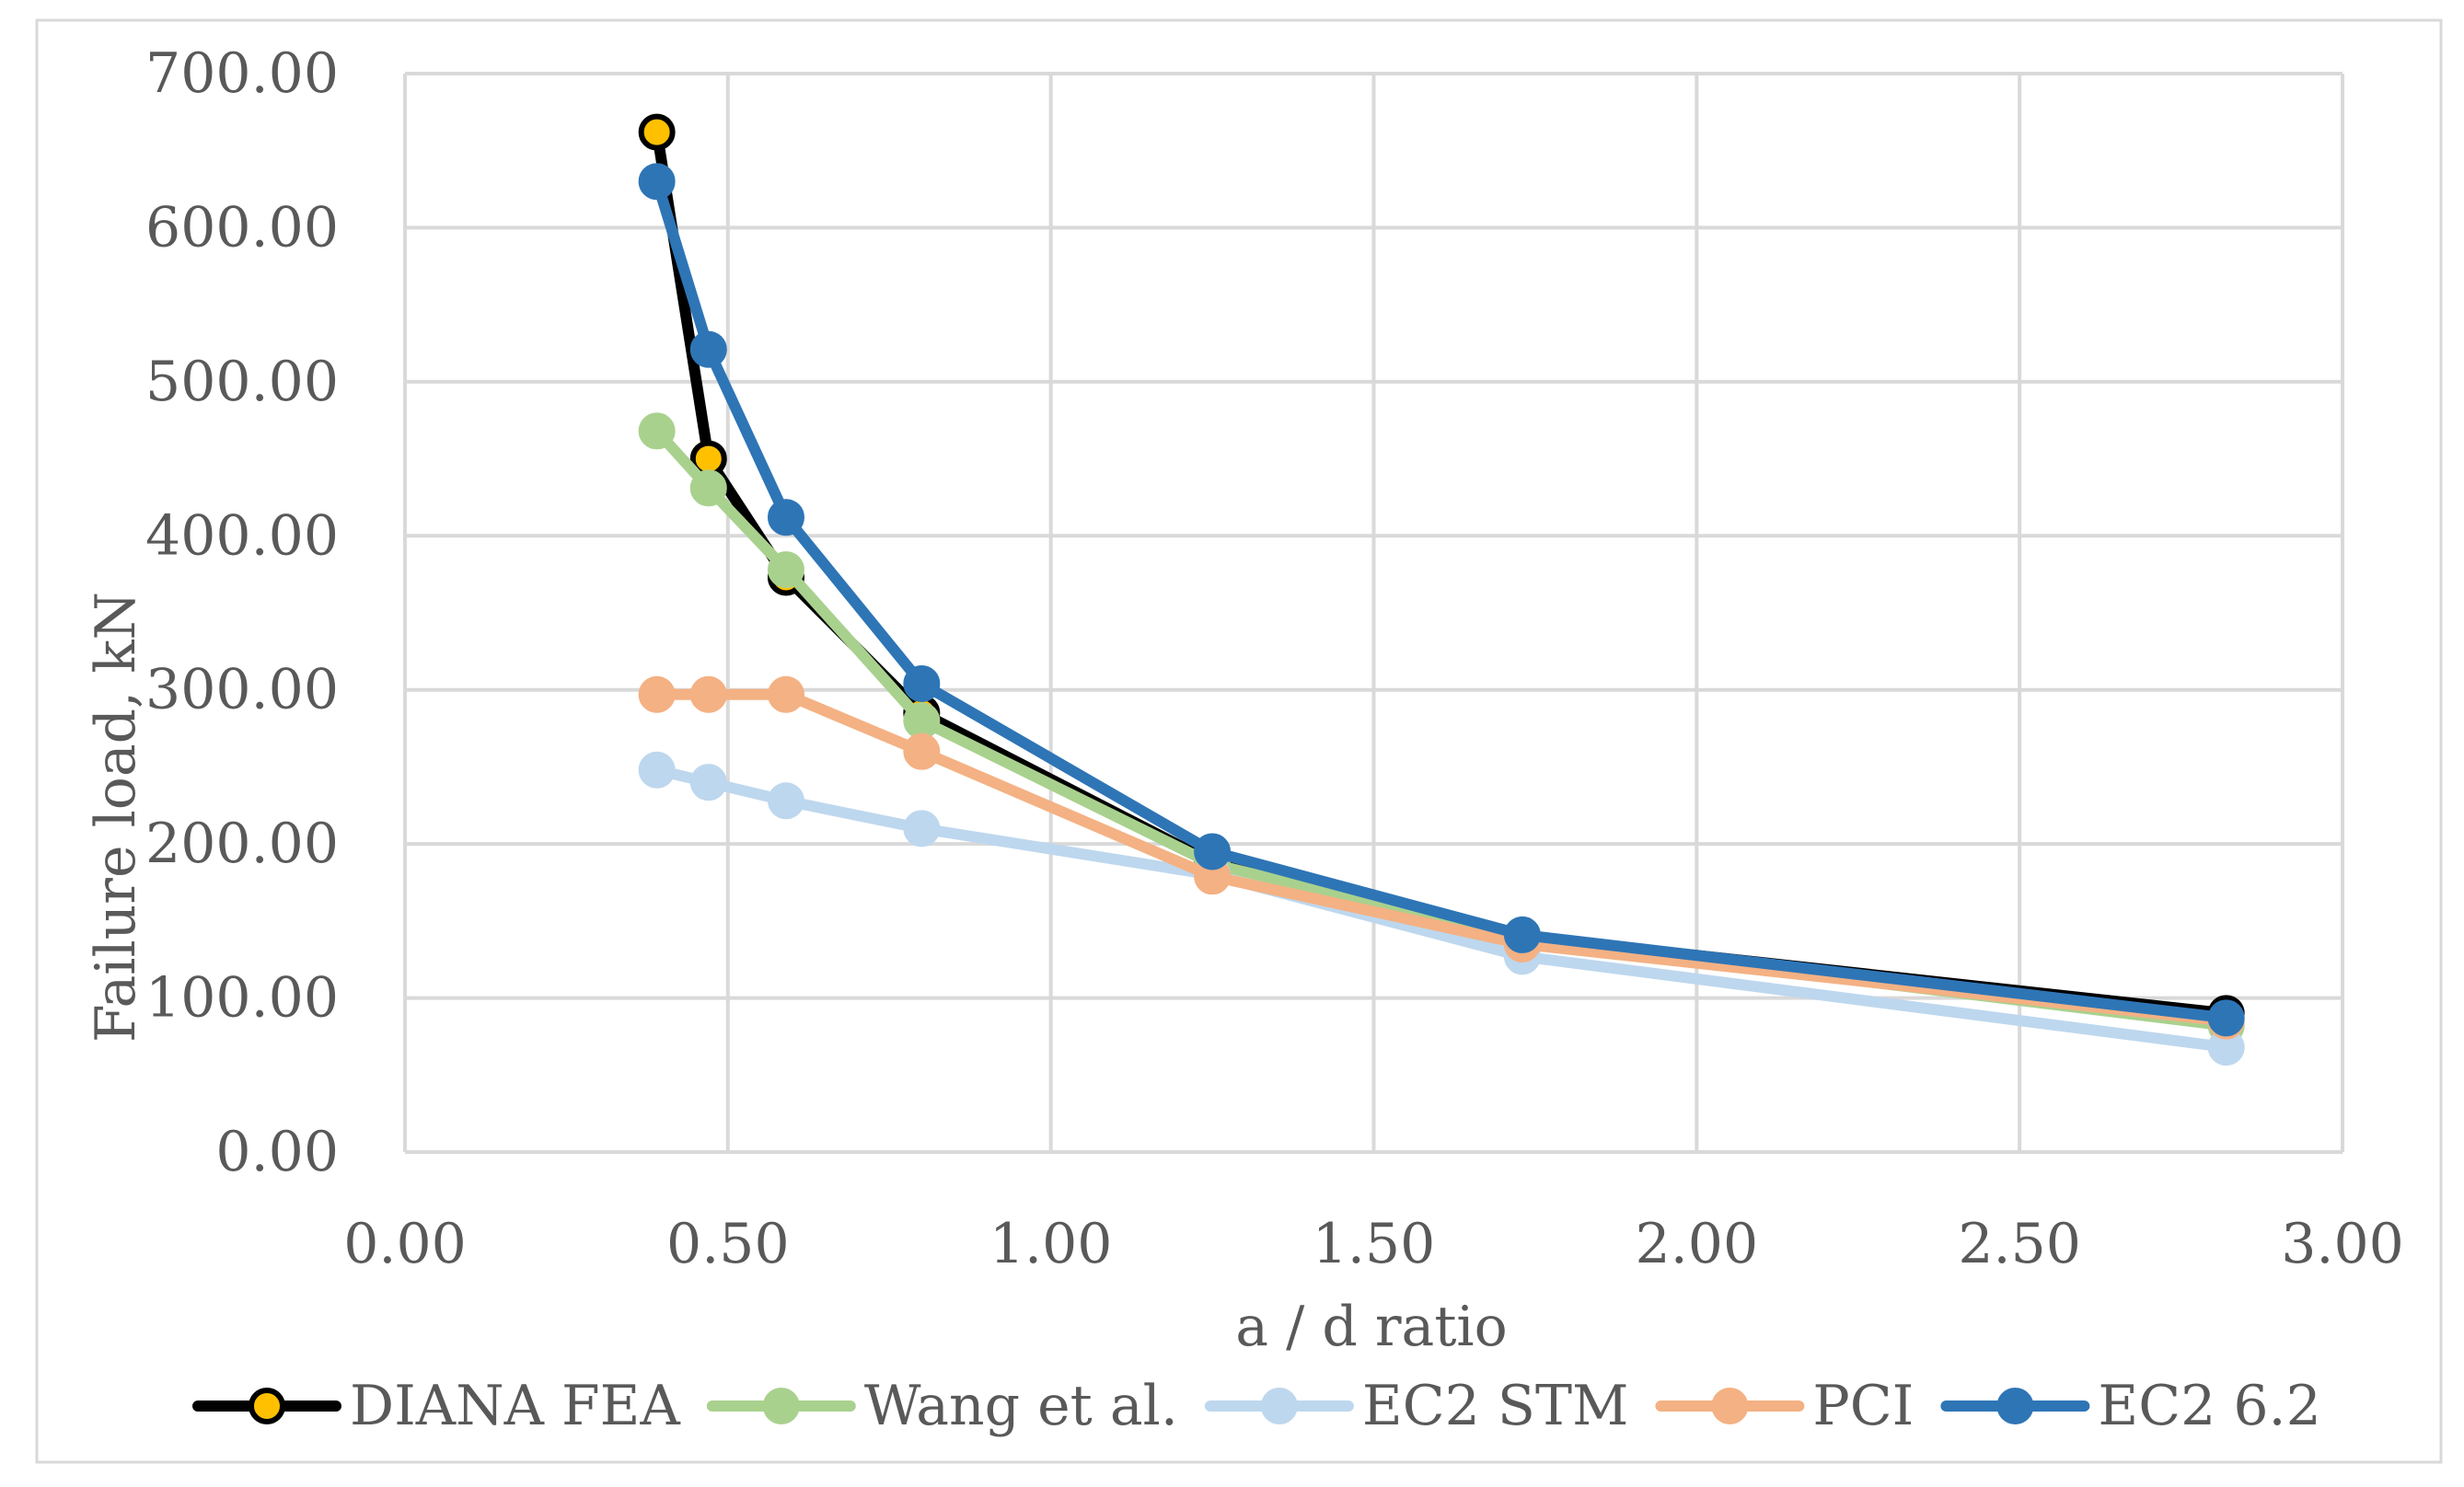 The width and height of the screenshot is (2464, 1487). Describe the element at coordinates (1784, 1406) in the screenshot. I see `legend-item: PCI` at that location.